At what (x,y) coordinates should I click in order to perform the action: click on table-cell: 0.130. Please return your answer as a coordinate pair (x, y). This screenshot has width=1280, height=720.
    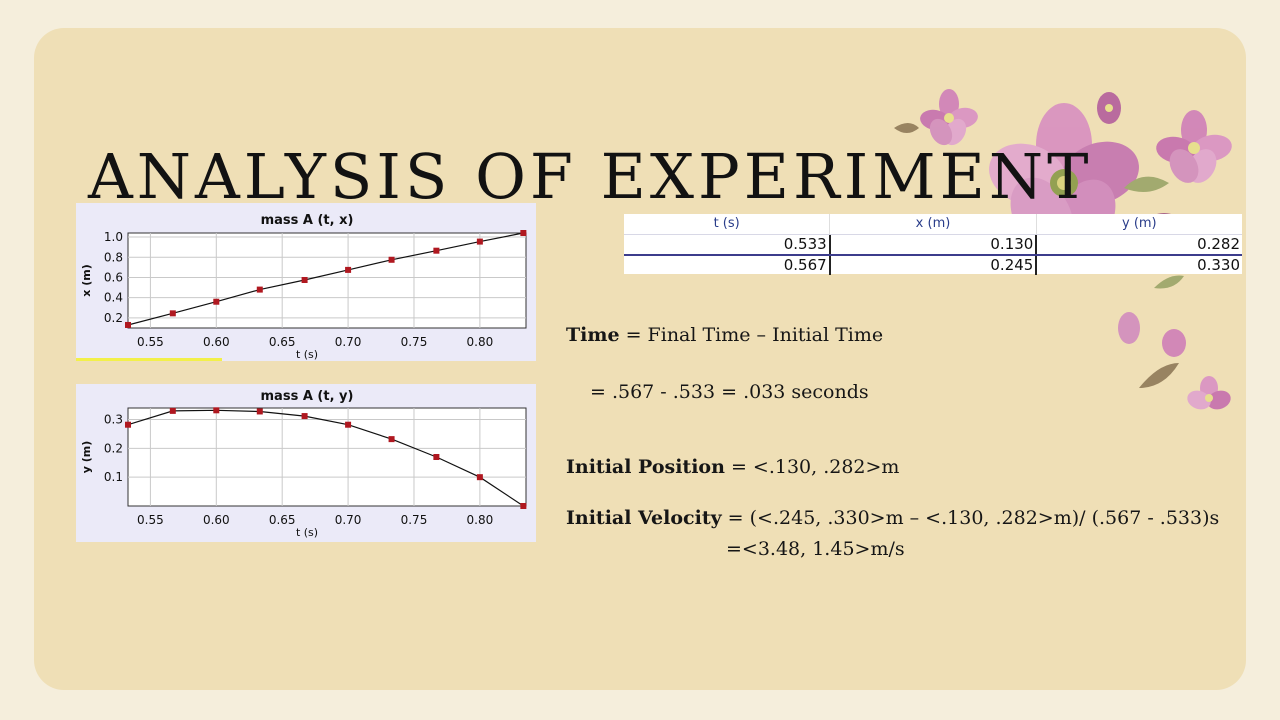
    Looking at the image, I should click on (934, 244).